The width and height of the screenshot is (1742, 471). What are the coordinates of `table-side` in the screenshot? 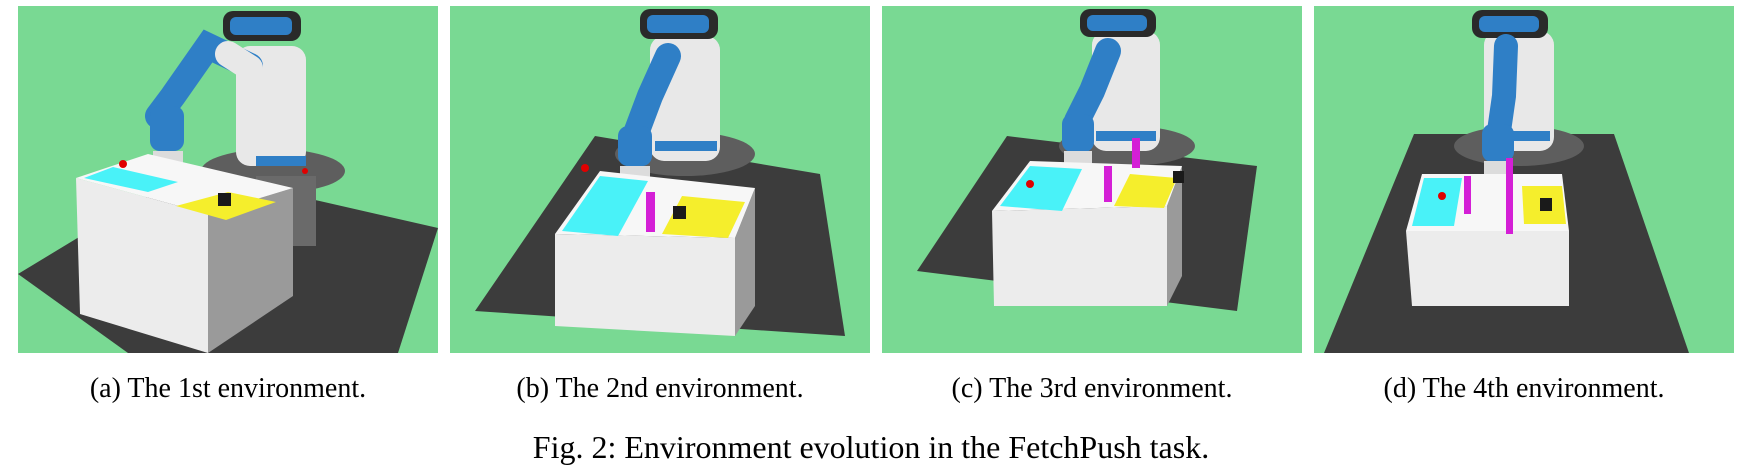 It's located at (250, 270).